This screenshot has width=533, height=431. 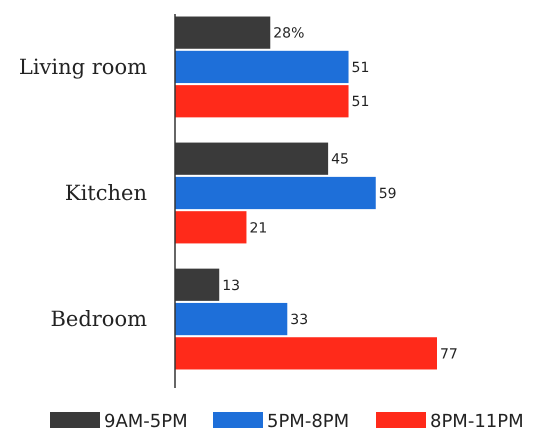 I want to click on y-tick-label: Bedroom, so click(x=99, y=319).